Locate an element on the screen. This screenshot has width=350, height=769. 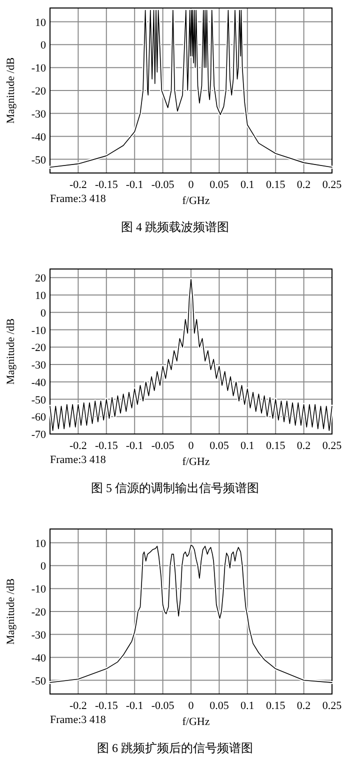
text: 图 5 信源的调制输出信号频谱图 is located at coordinates (175, 488).